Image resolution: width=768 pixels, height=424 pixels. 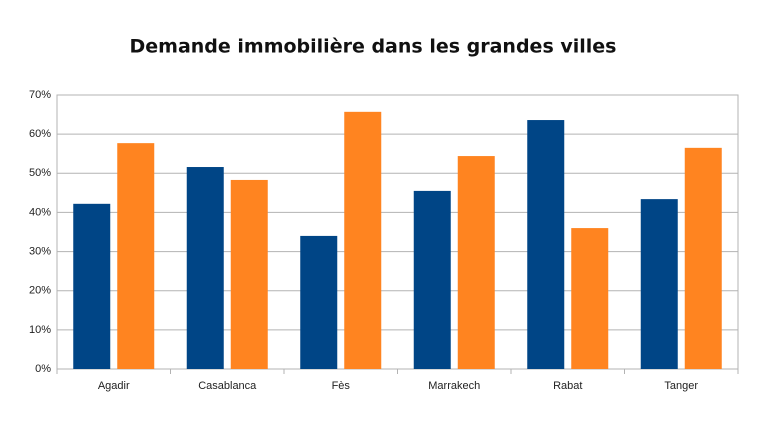 I want to click on y-tick-label: 70%, so click(x=40, y=95).